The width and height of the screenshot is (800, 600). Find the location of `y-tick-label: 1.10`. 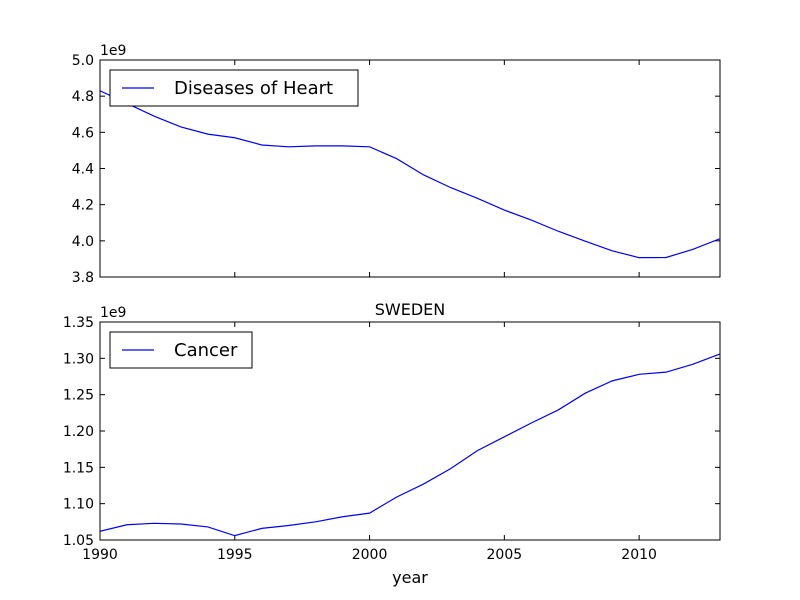

y-tick-label: 1.10 is located at coordinates (78, 505).